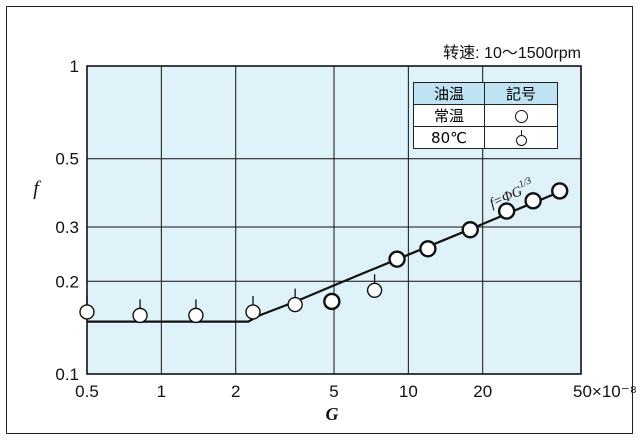 The image size is (640, 441). Describe the element at coordinates (449, 137) in the screenshot. I see `legend-label-80c: 80℃` at that location.